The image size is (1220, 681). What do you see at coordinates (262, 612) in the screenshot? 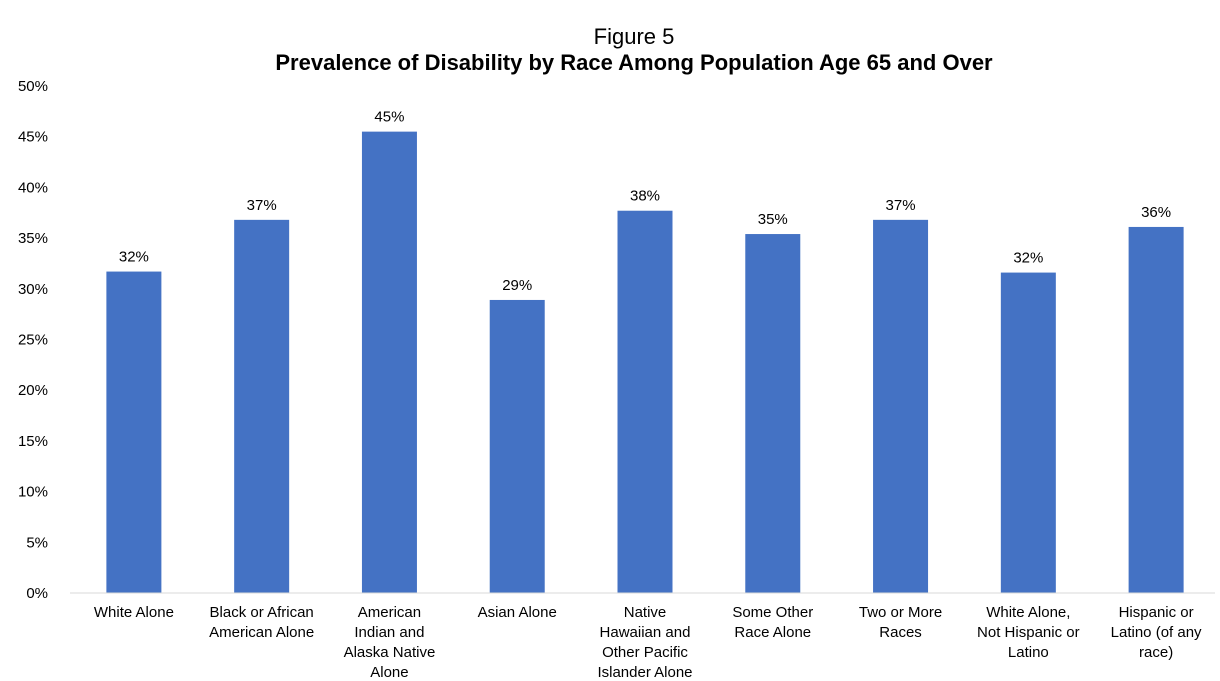
I see `x-tick-label-line: Black or African` at bounding box center [262, 612].